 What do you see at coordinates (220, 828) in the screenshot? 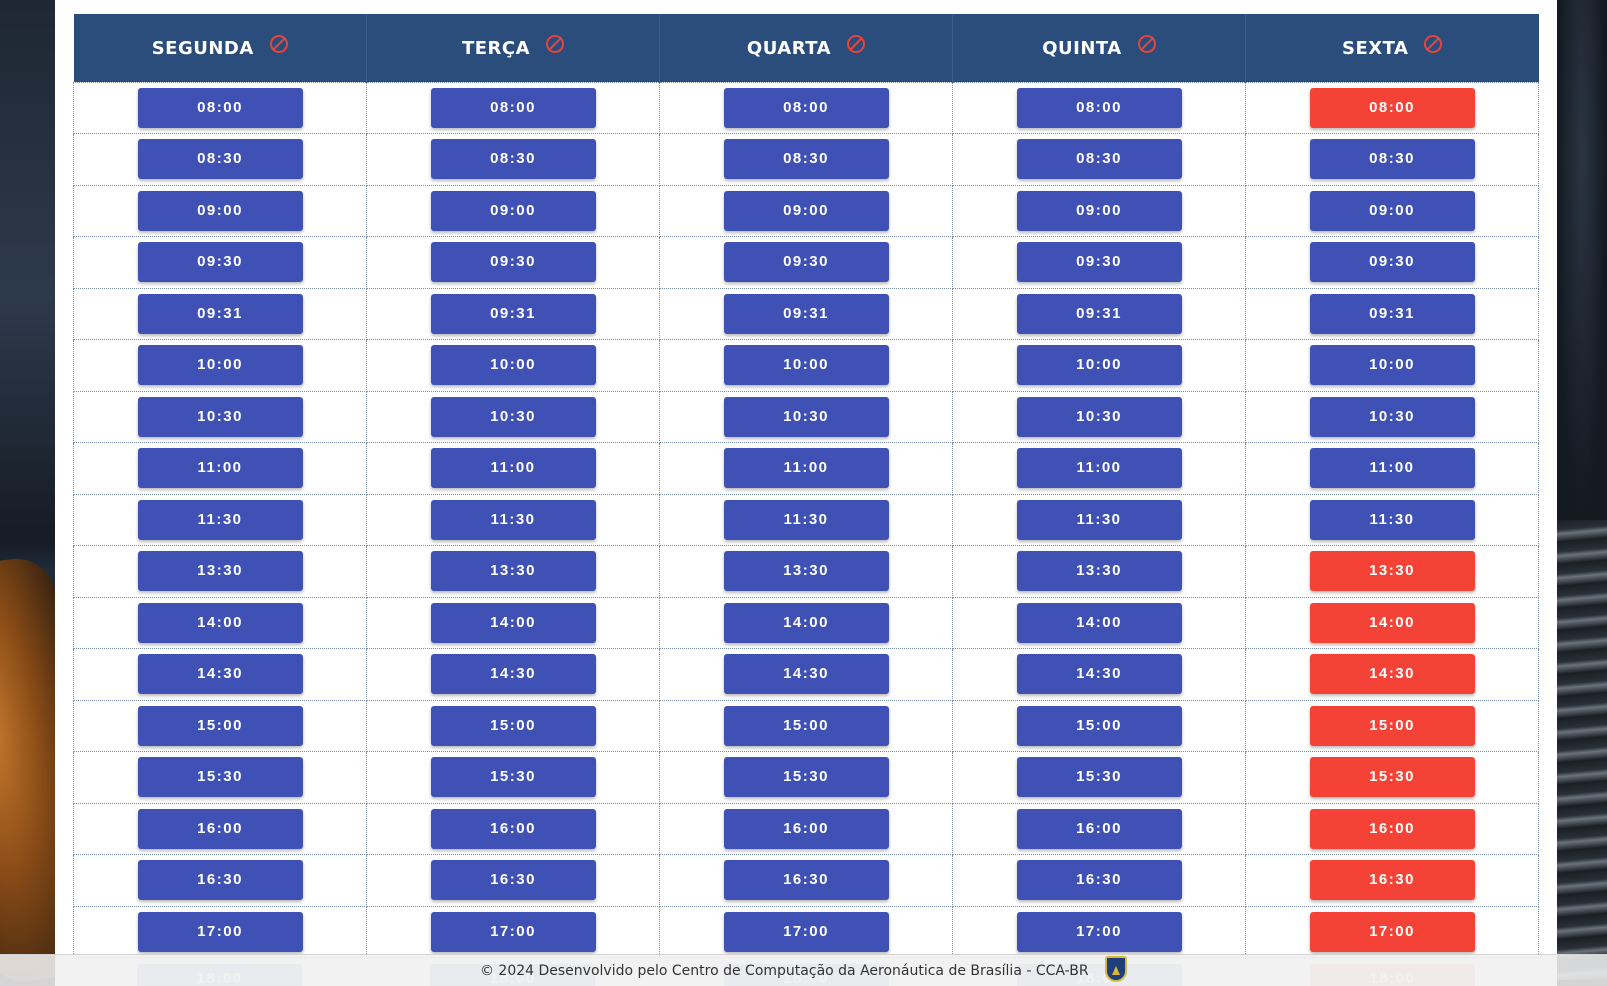
I see `time-slot-button-segunda: 16:00` at bounding box center [220, 828].